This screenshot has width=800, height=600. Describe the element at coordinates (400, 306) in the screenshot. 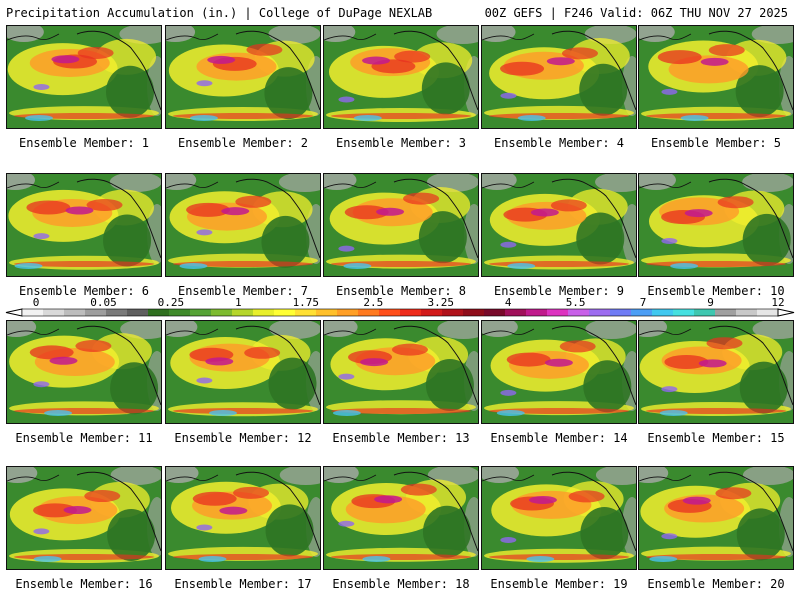

I see `precipitation-colorbar: 0 0.05 0.25 1 1.75 2.5 3.25 4 5.5 7 9 12` at that location.